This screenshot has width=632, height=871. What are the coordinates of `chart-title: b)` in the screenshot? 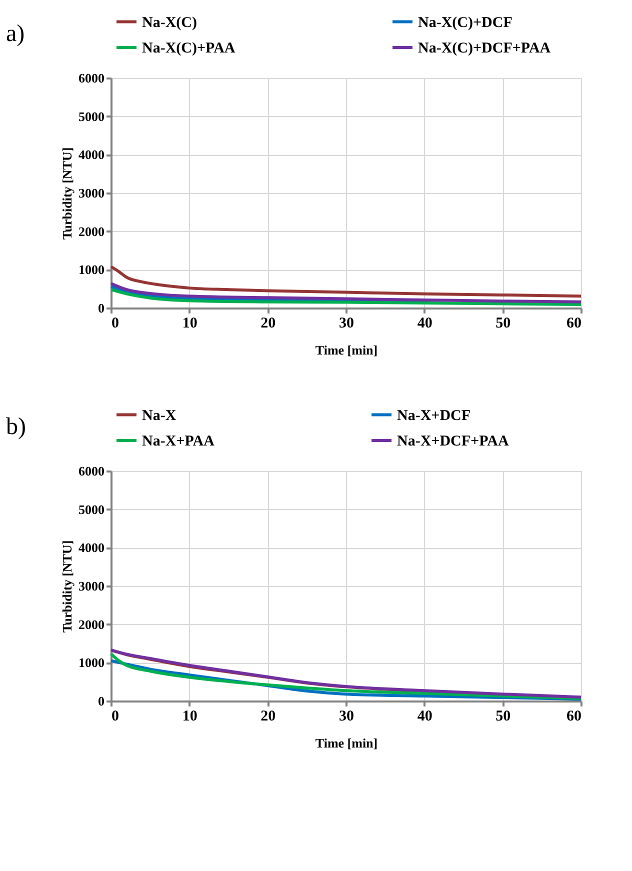 It's located at (16, 427).